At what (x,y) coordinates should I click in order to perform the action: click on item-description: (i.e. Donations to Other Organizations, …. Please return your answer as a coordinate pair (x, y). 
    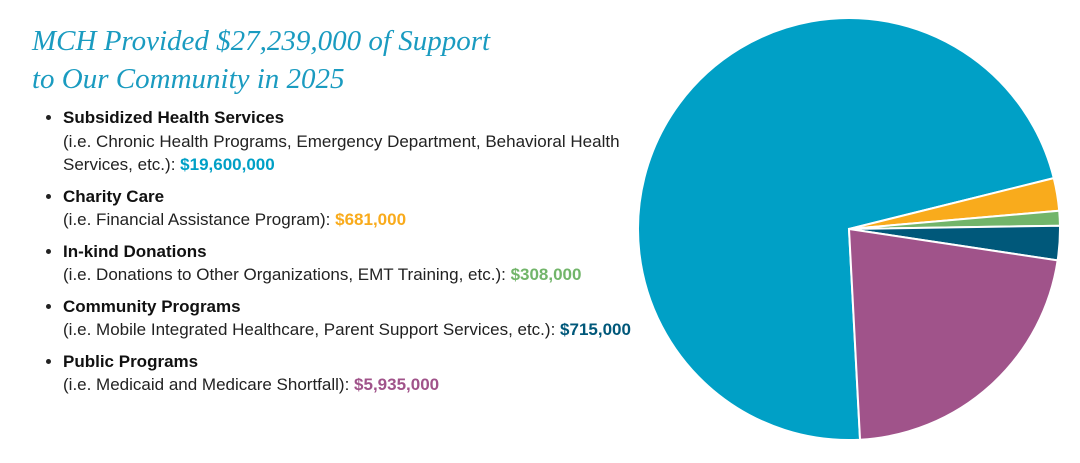
    Looking at the image, I should click on (284, 274).